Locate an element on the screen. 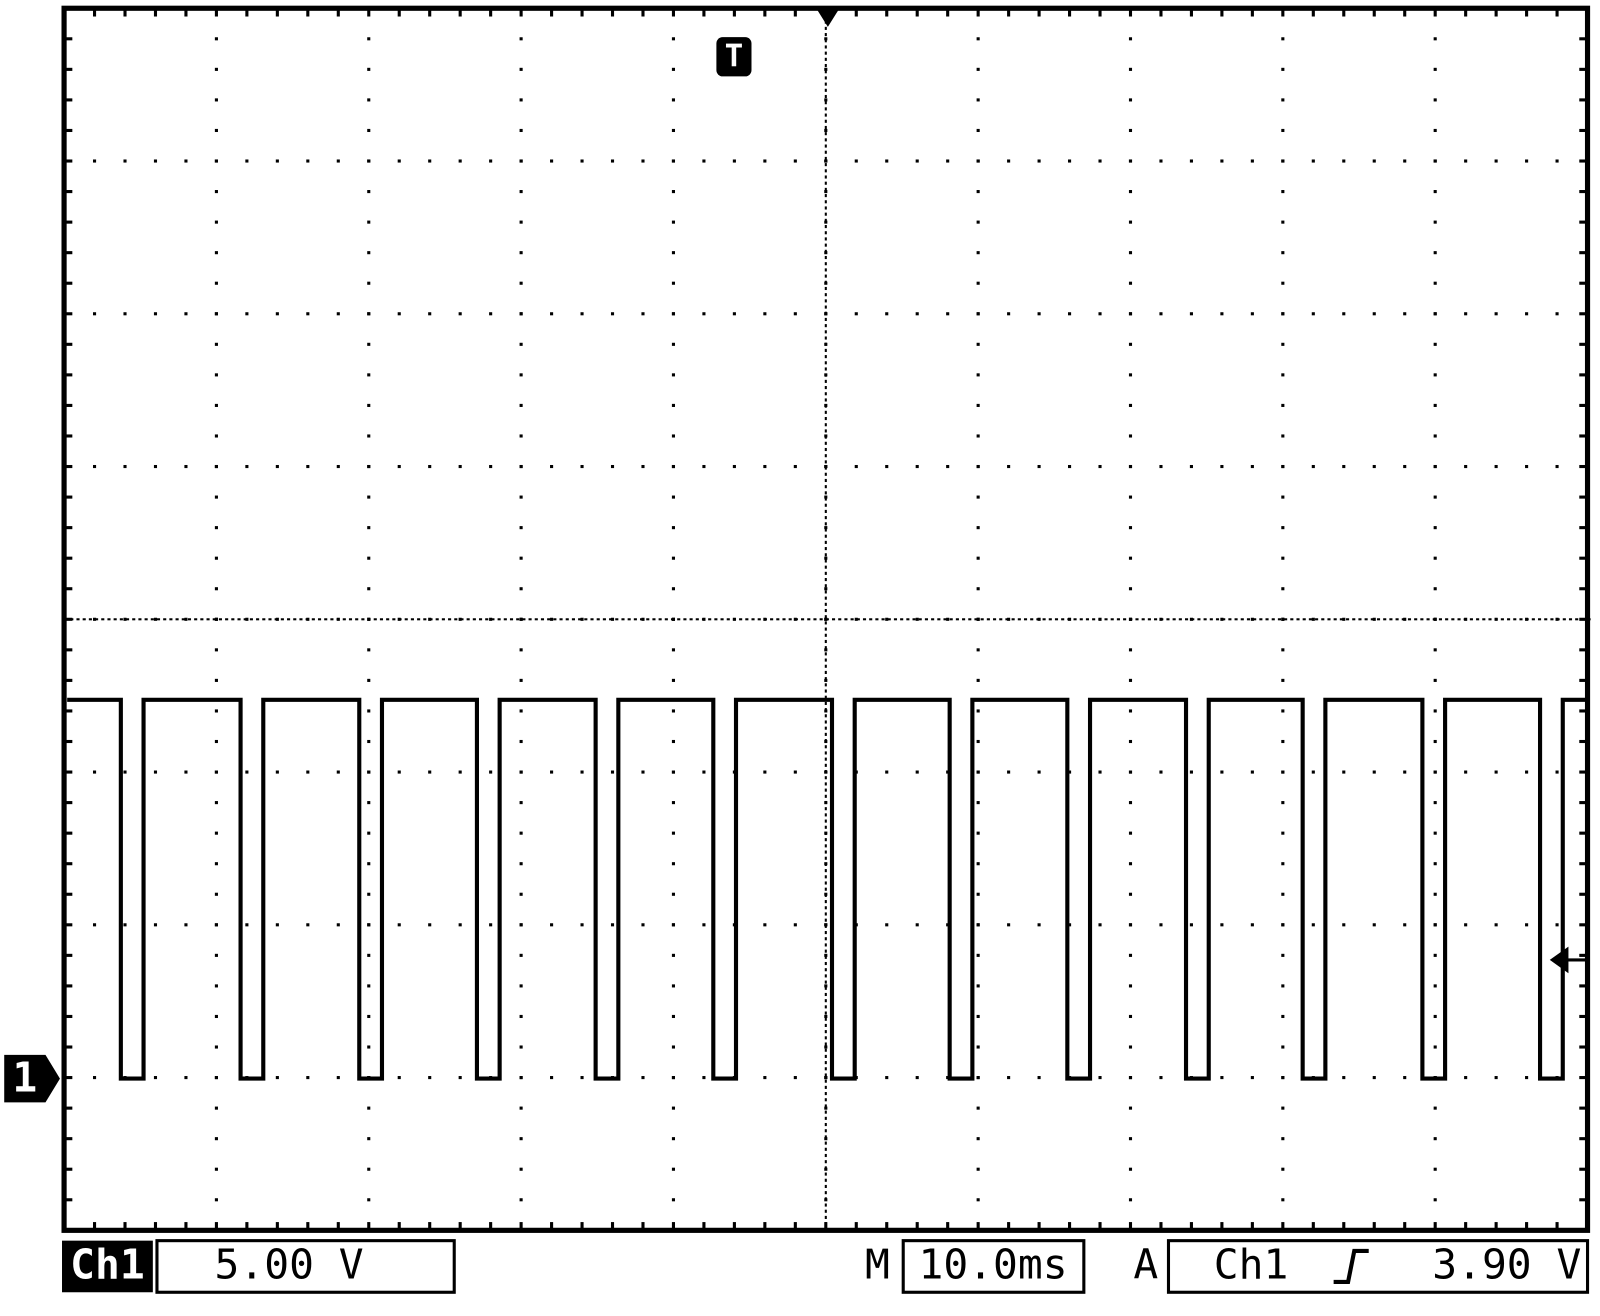 Image resolution: width=1600 pixels, height=1316 pixels. trigger-box is located at coordinates (1378, 1266).